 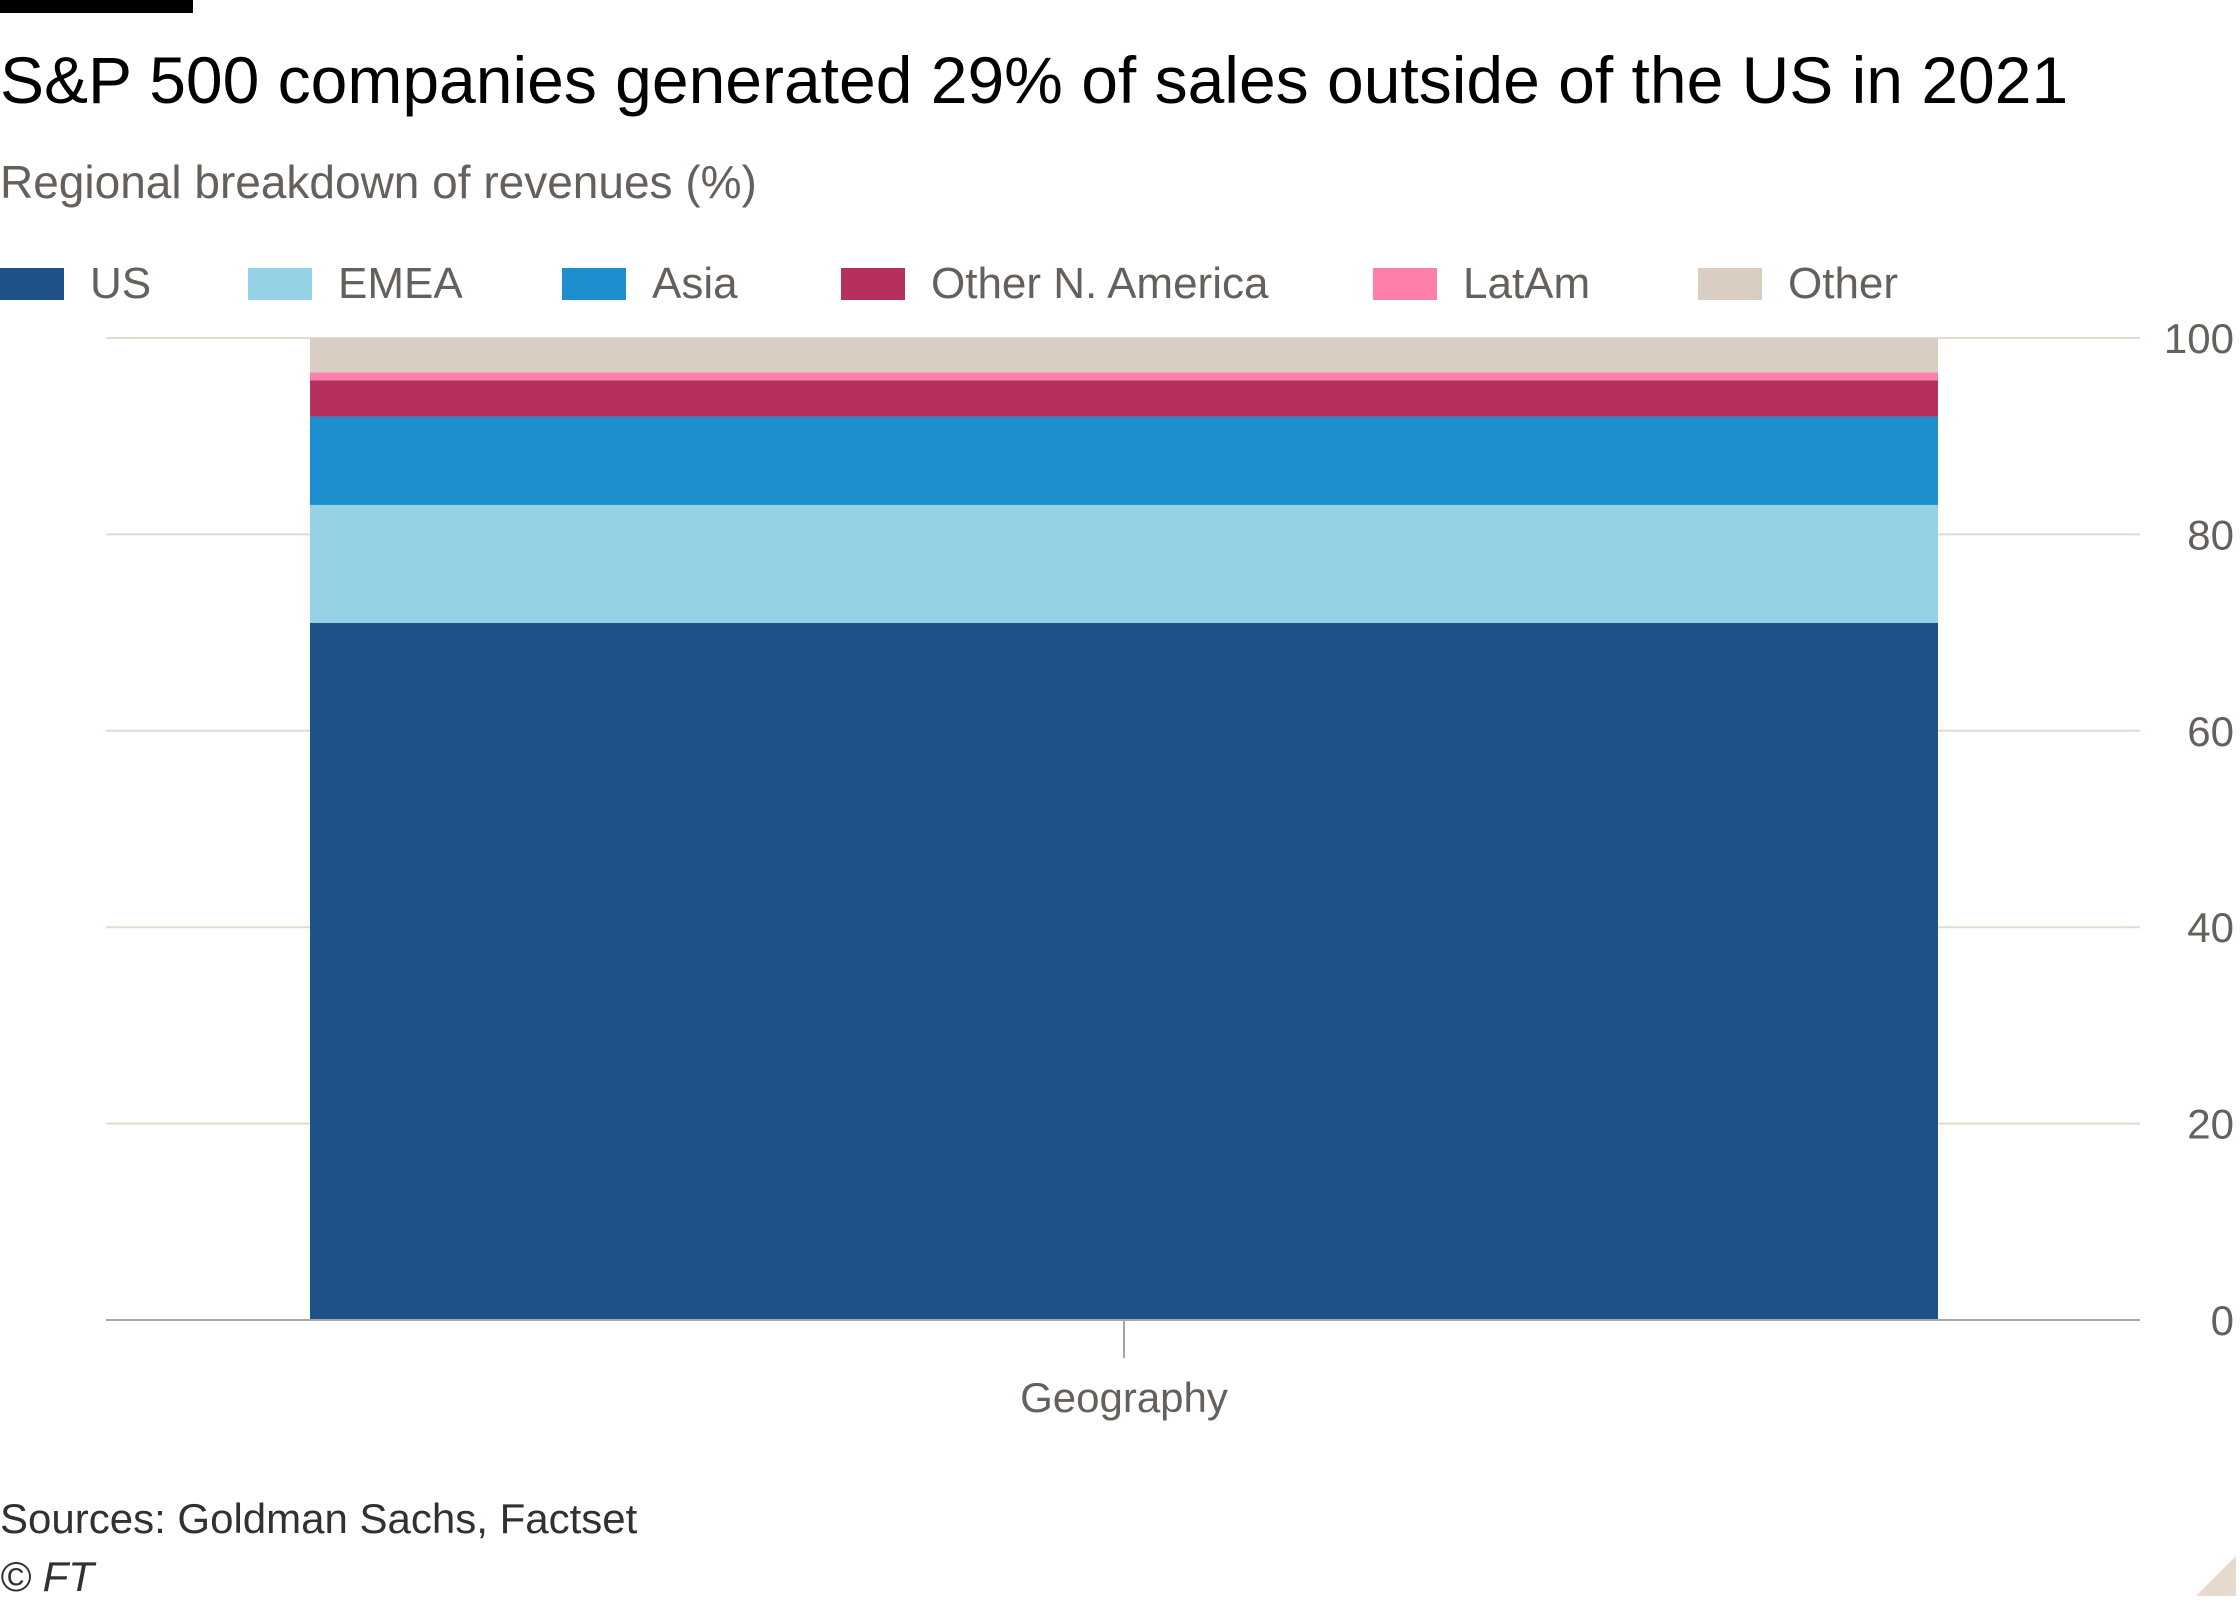 I want to click on bar-segment-latam, so click(x=1124, y=376).